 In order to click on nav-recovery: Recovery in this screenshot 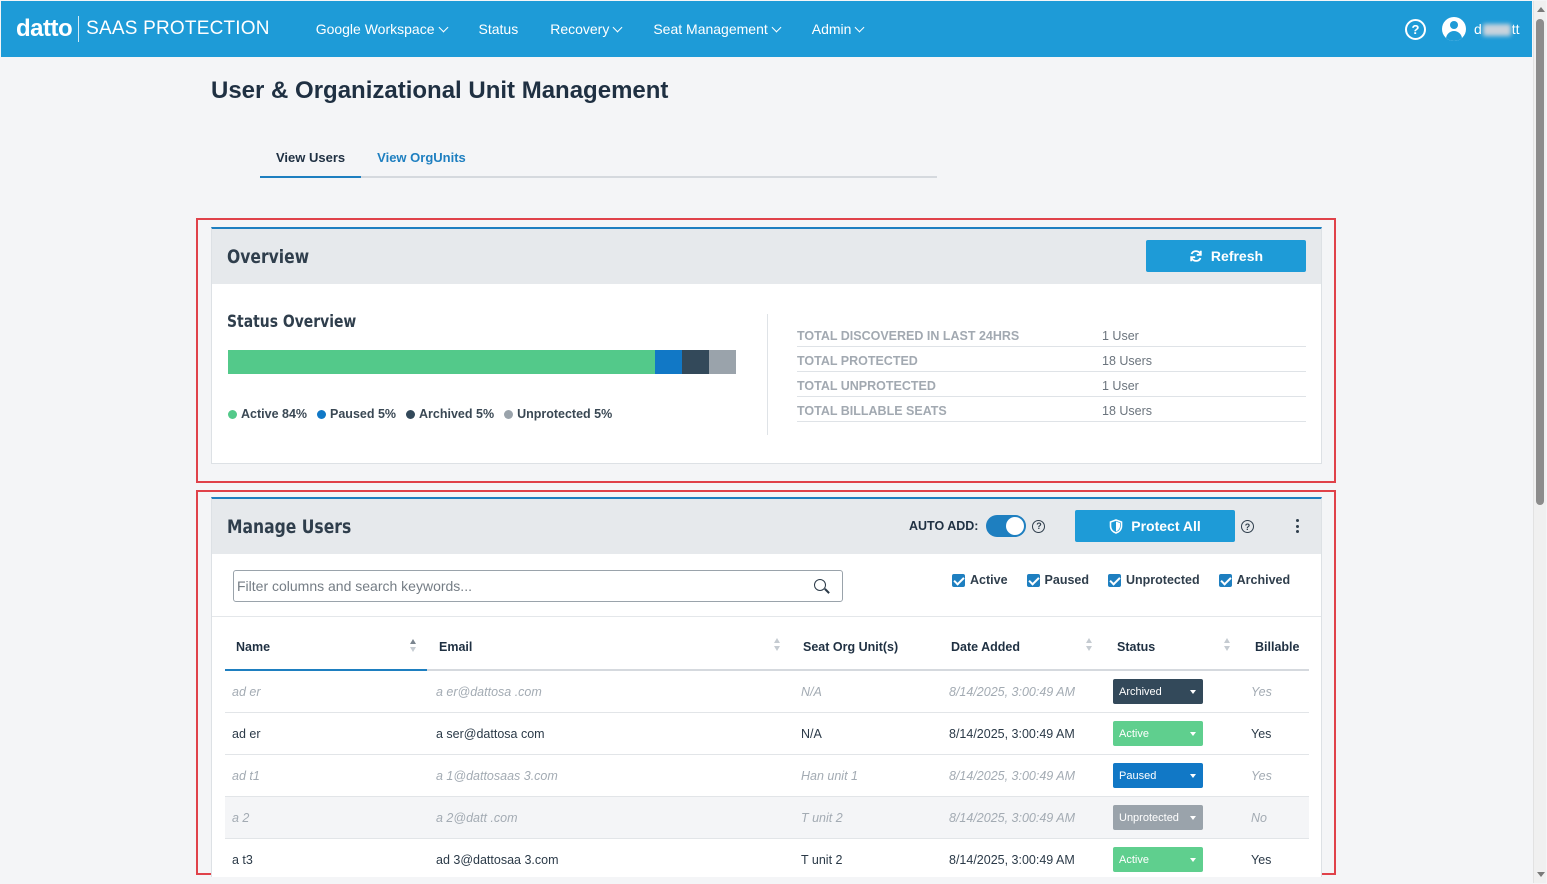, I will do `click(586, 29)`.